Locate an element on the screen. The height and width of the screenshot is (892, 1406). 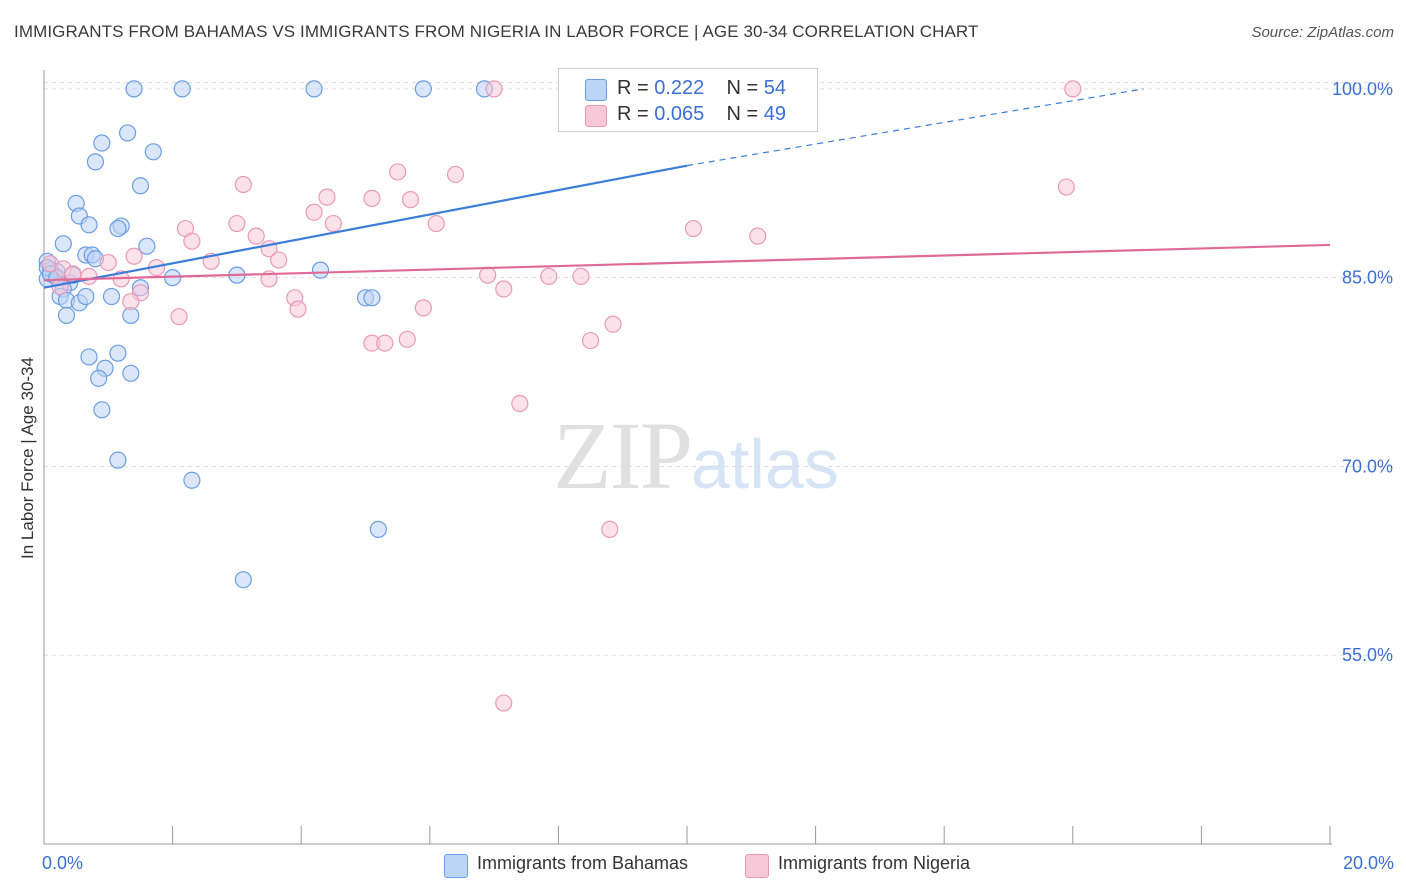
bottom-legend-label-bahamas: Immigrants from Bahamas is located at coordinates (583, 863).